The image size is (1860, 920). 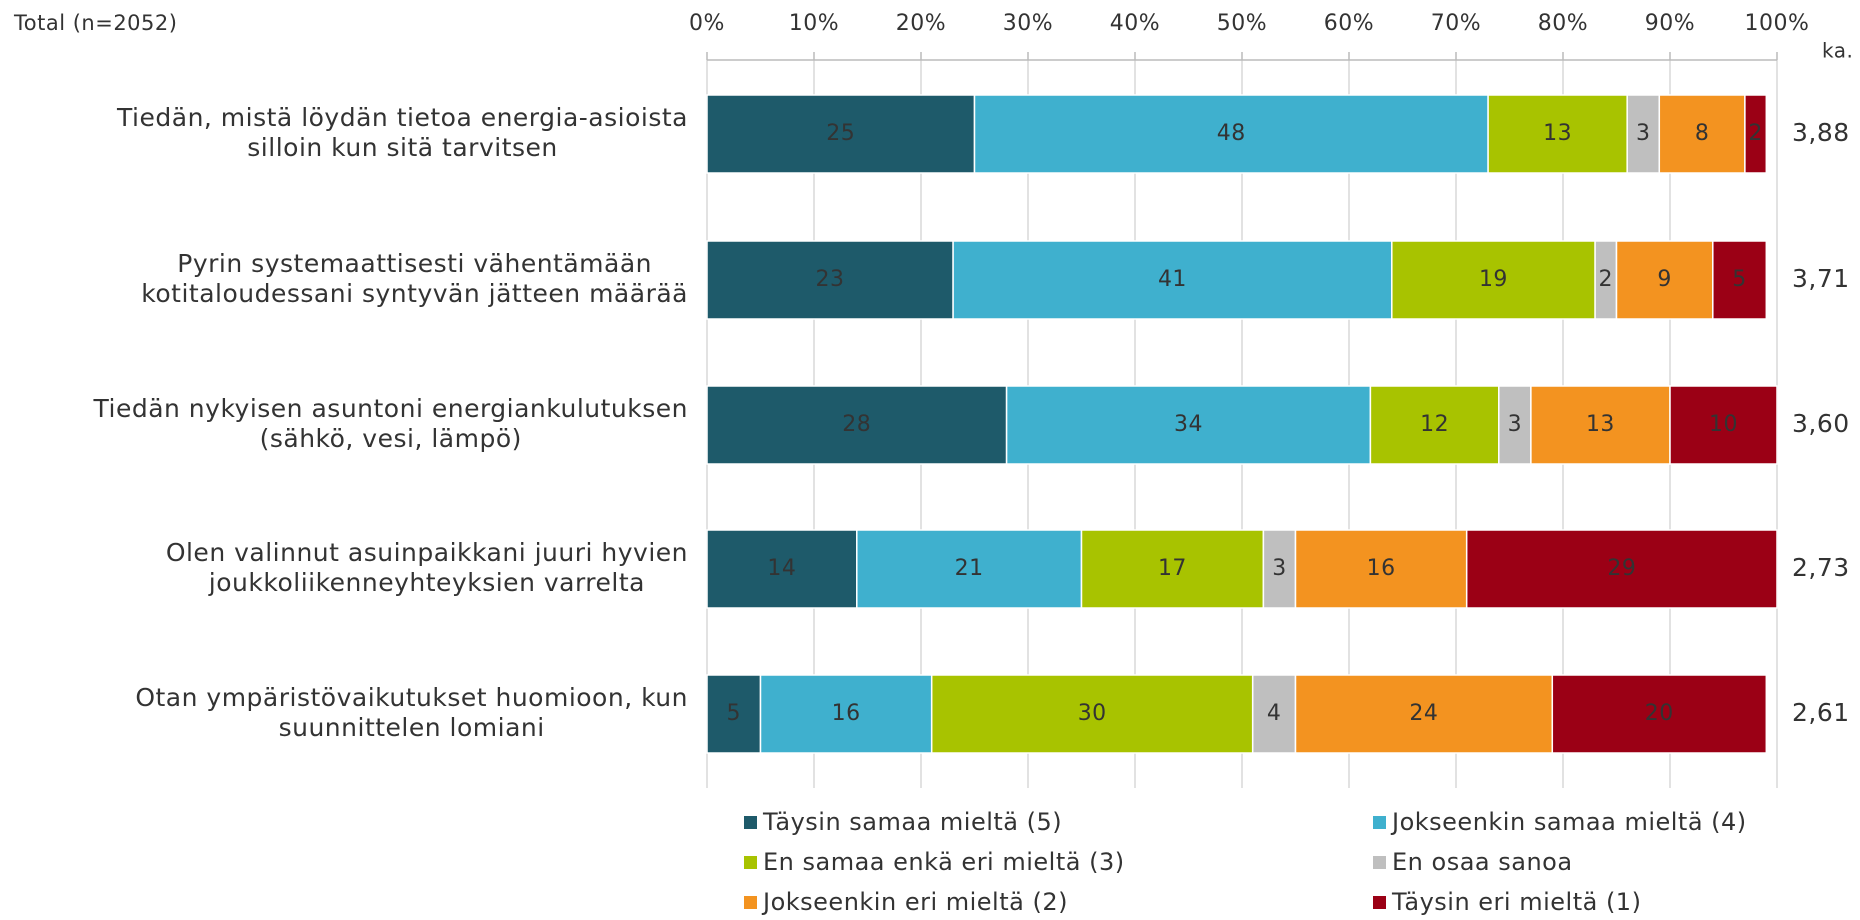 I want to click on data-label: 29, so click(x=1621, y=568).